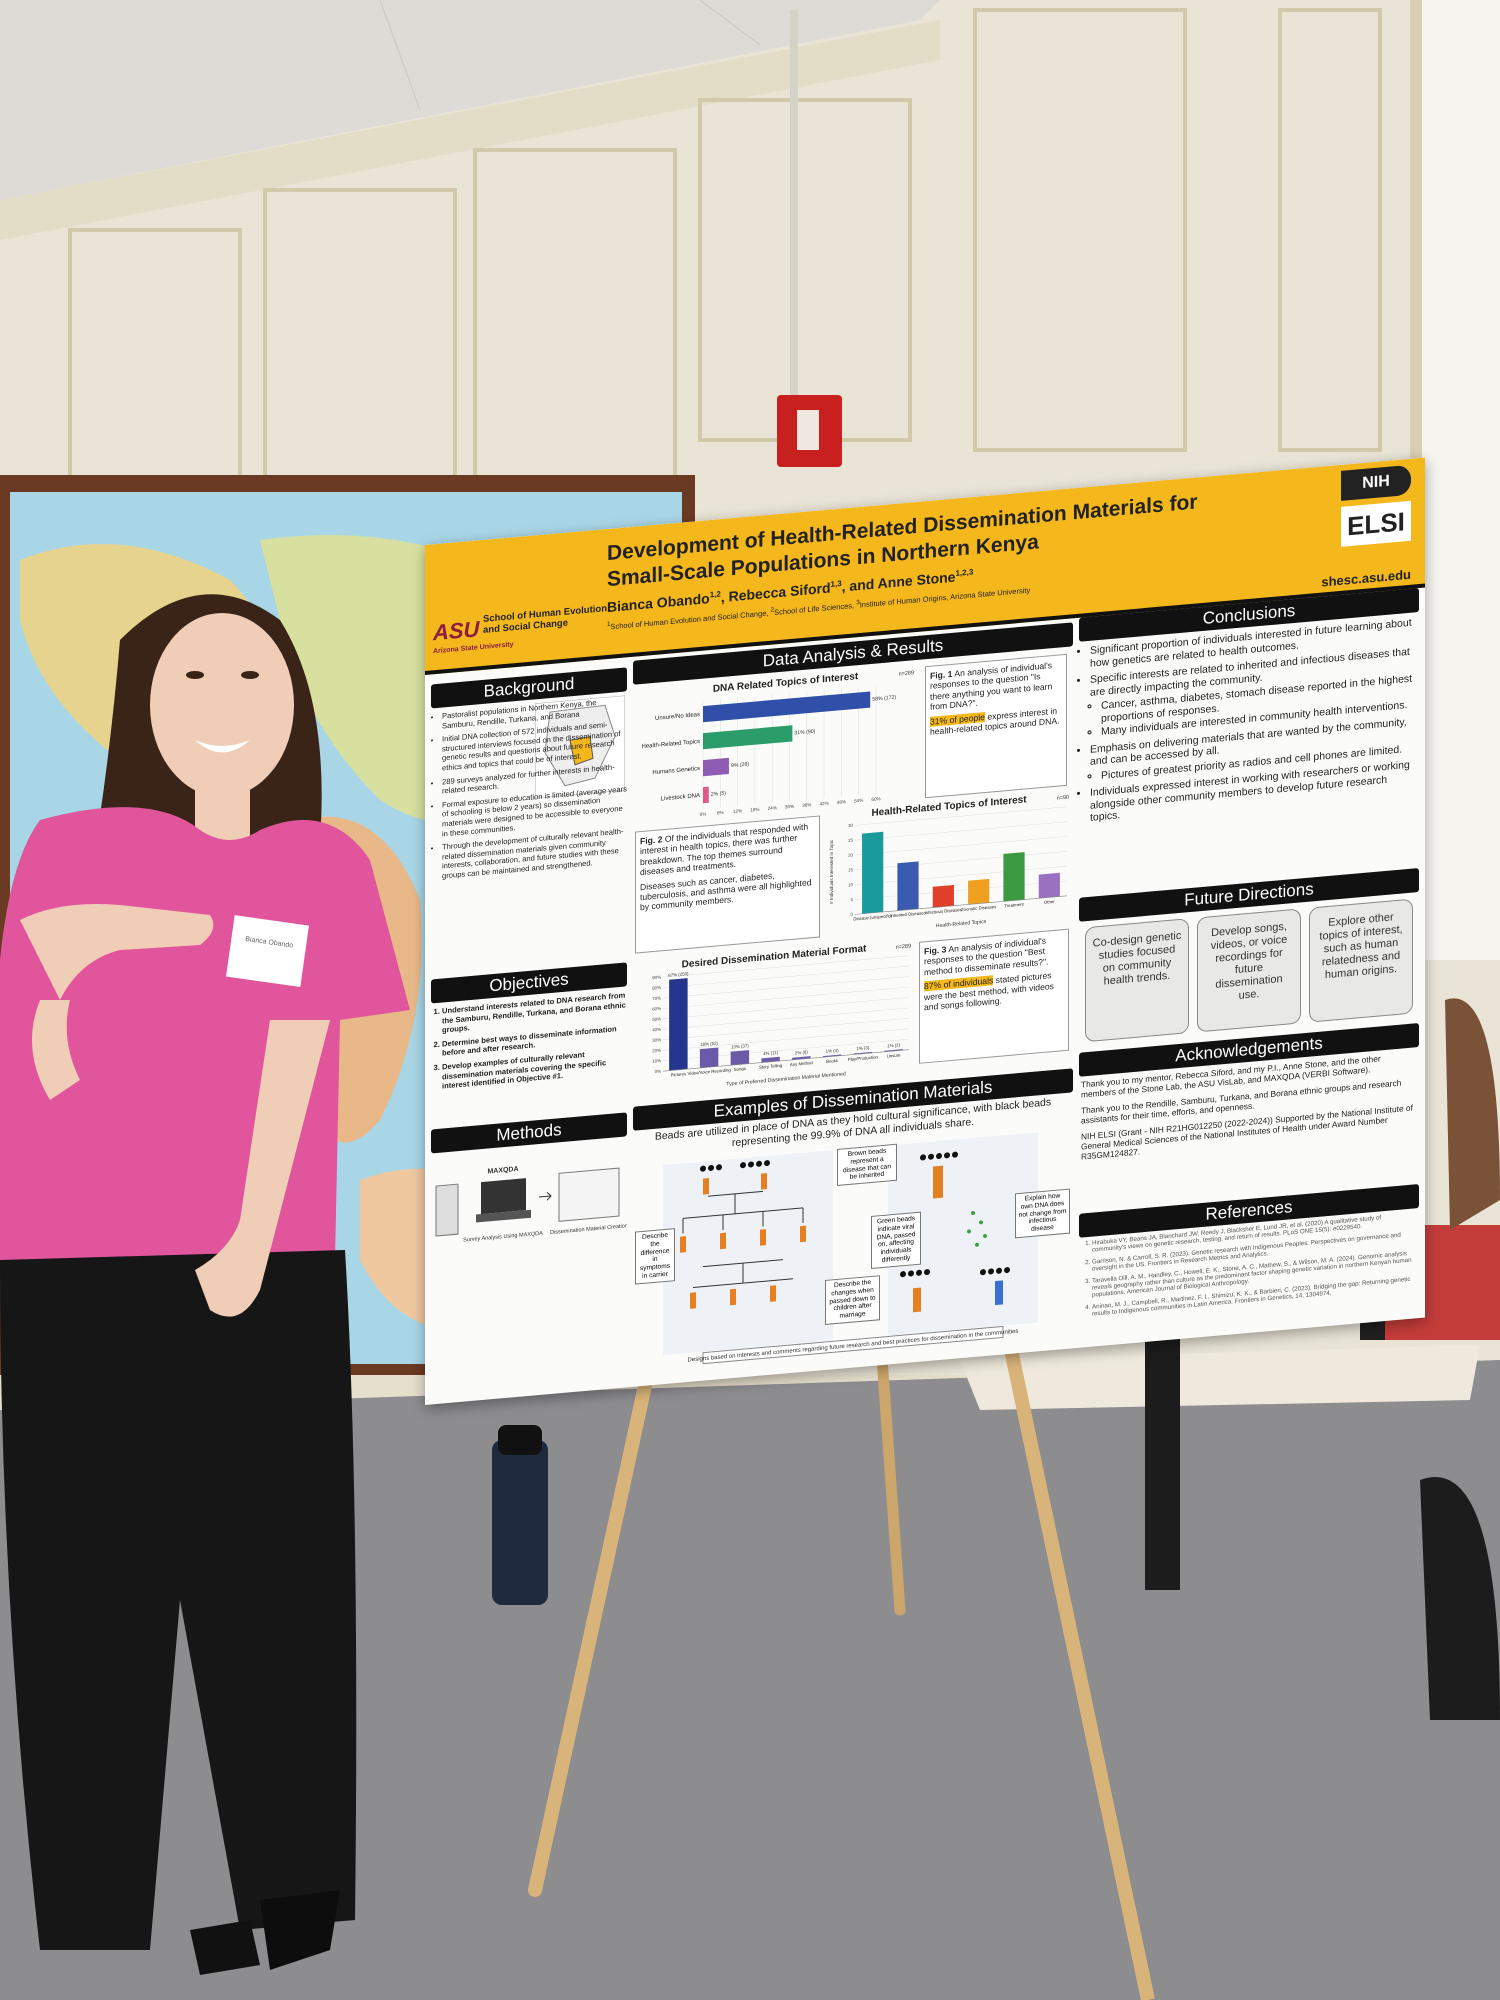  What do you see at coordinates (456, 631) in the screenshot?
I see `logo-mark: ASU` at bounding box center [456, 631].